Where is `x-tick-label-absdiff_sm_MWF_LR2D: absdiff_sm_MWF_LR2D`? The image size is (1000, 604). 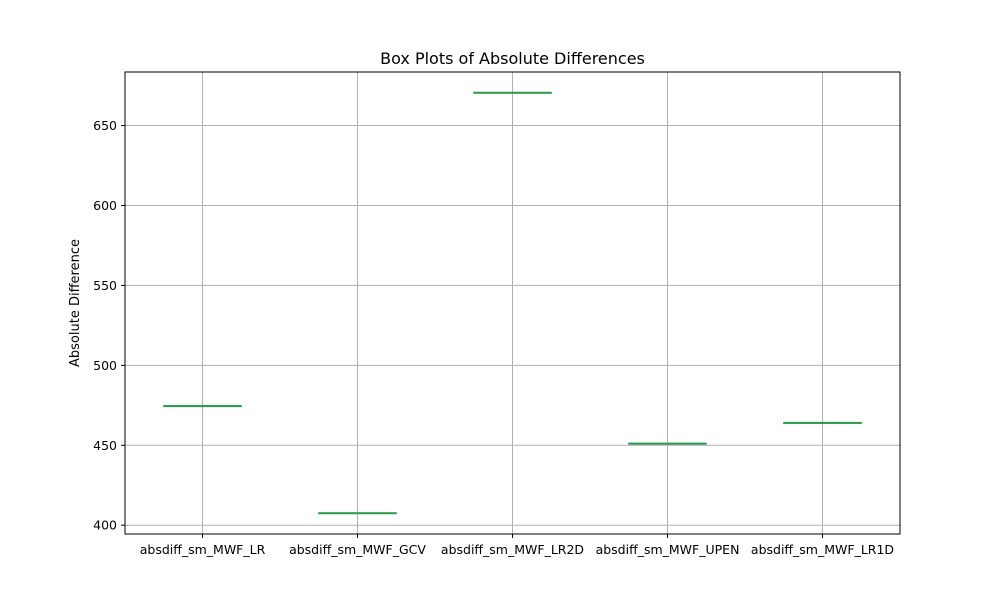 x-tick-label-absdiff_sm_MWF_LR2D: absdiff_sm_MWF_LR2D is located at coordinates (512, 549).